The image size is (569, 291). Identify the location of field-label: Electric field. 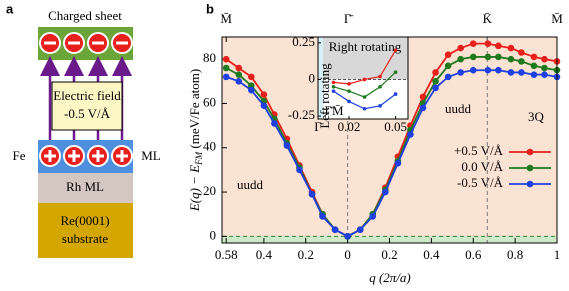
(87, 95).